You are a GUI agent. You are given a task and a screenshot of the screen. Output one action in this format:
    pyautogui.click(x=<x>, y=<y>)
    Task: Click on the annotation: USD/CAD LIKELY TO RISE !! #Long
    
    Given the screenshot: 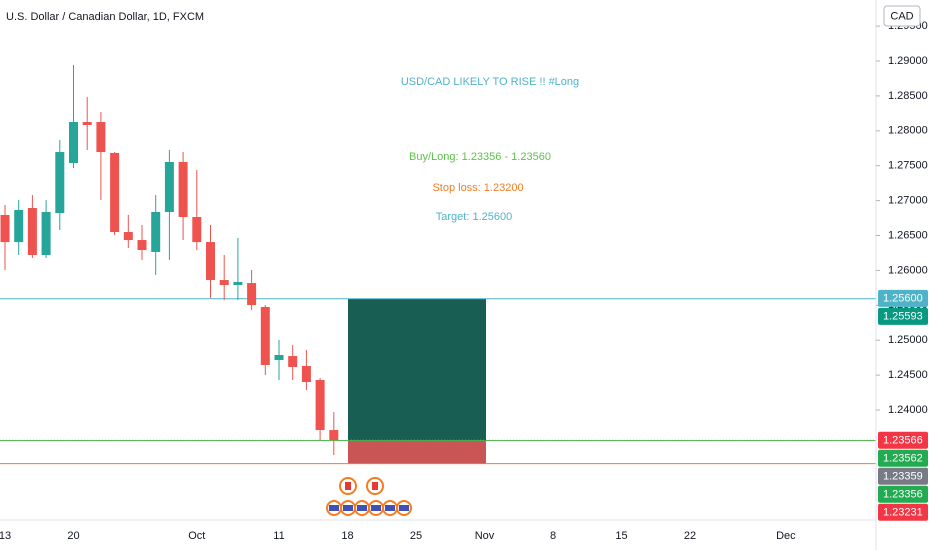 What is the action you would take?
    pyautogui.click(x=490, y=82)
    